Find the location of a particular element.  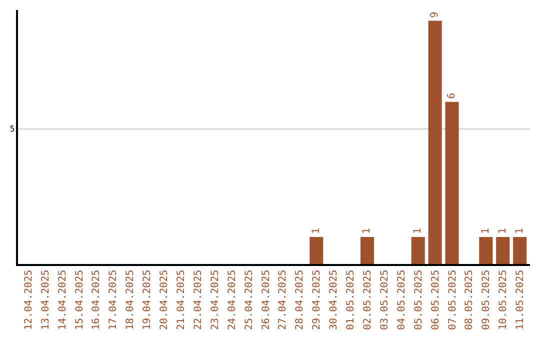

y-tick-label: 5 is located at coordinates (12, 129).